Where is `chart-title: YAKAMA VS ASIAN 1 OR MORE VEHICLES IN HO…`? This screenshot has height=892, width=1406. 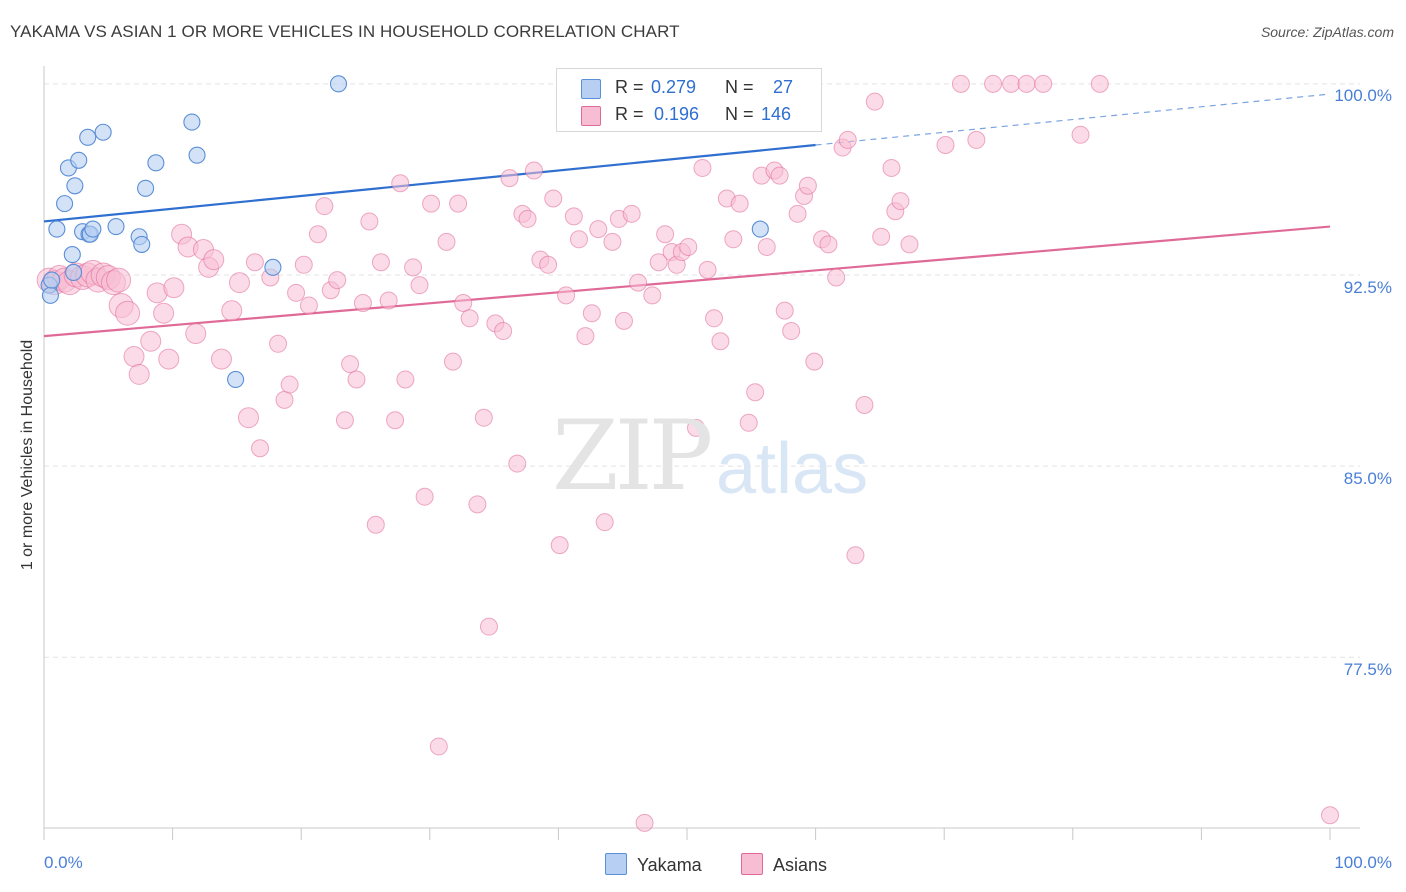
chart-title: YAKAMA VS ASIAN 1 OR MORE VEHICLES IN HO… is located at coordinates (345, 31).